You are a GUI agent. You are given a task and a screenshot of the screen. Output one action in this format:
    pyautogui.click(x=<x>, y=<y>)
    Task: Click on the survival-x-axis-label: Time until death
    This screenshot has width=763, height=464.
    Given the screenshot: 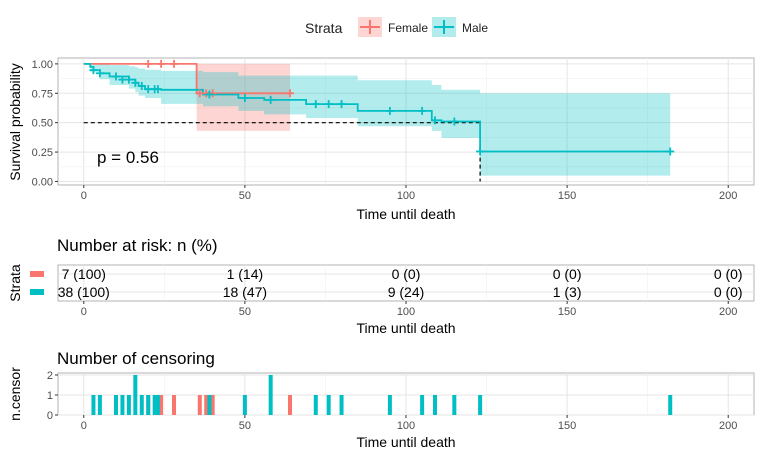 What is the action you would take?
    pyautogui.click(x=405, y=214)
    